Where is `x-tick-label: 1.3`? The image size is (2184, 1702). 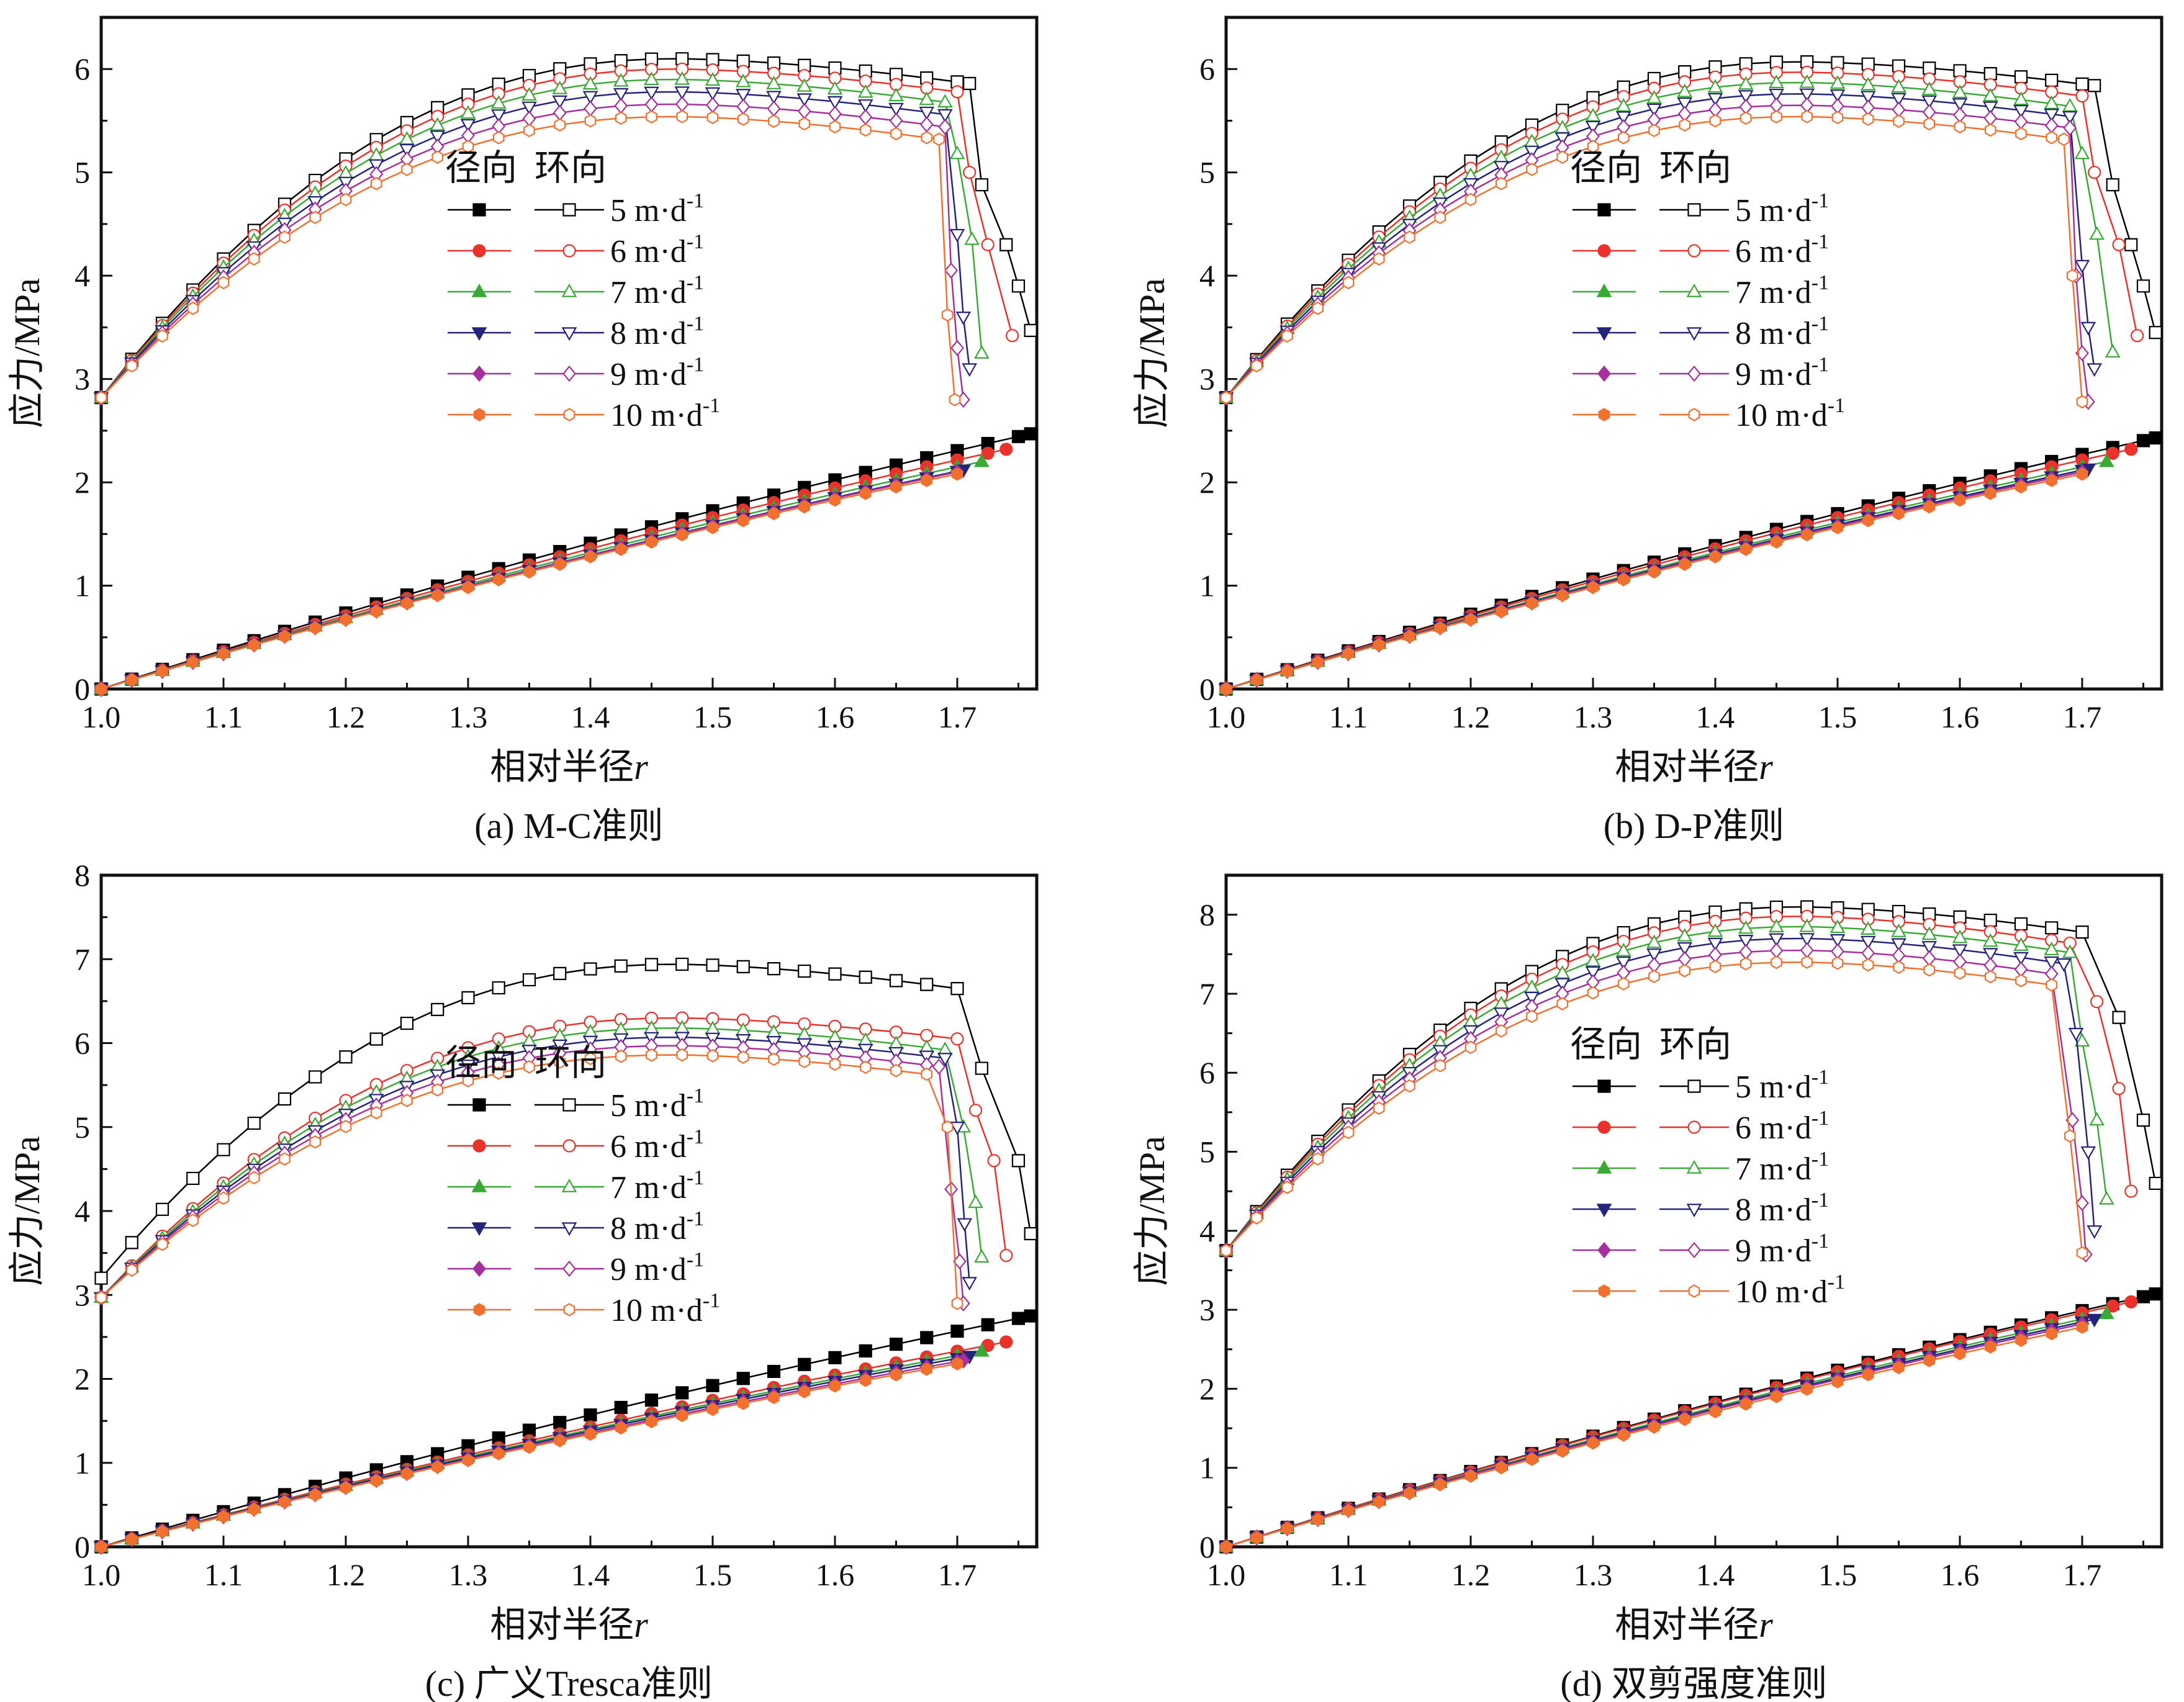 x-tick-label: 1.3 is located at coordinates (468, 717).